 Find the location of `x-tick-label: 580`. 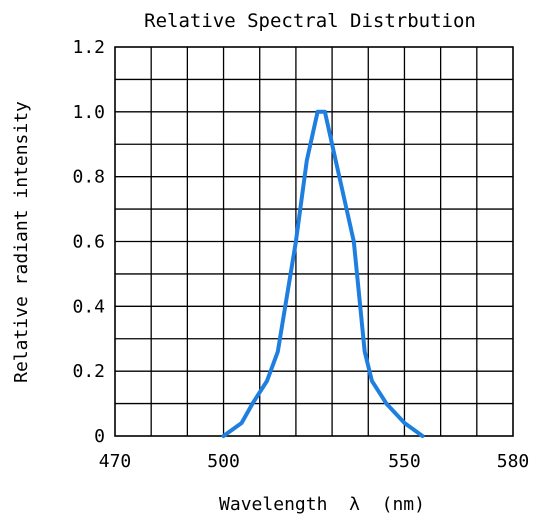

x-tick-label: 580 is located at coordinates (513, 461).